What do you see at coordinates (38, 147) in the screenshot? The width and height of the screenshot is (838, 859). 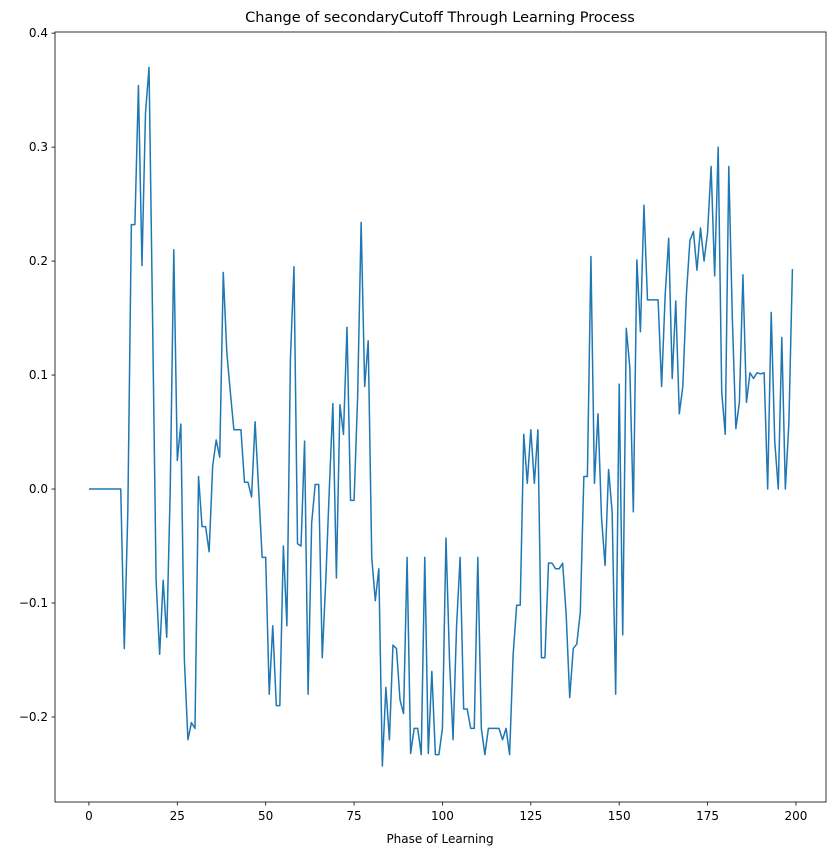 I see `y-tick-label: 0.3` at bounding box center [38, 147].